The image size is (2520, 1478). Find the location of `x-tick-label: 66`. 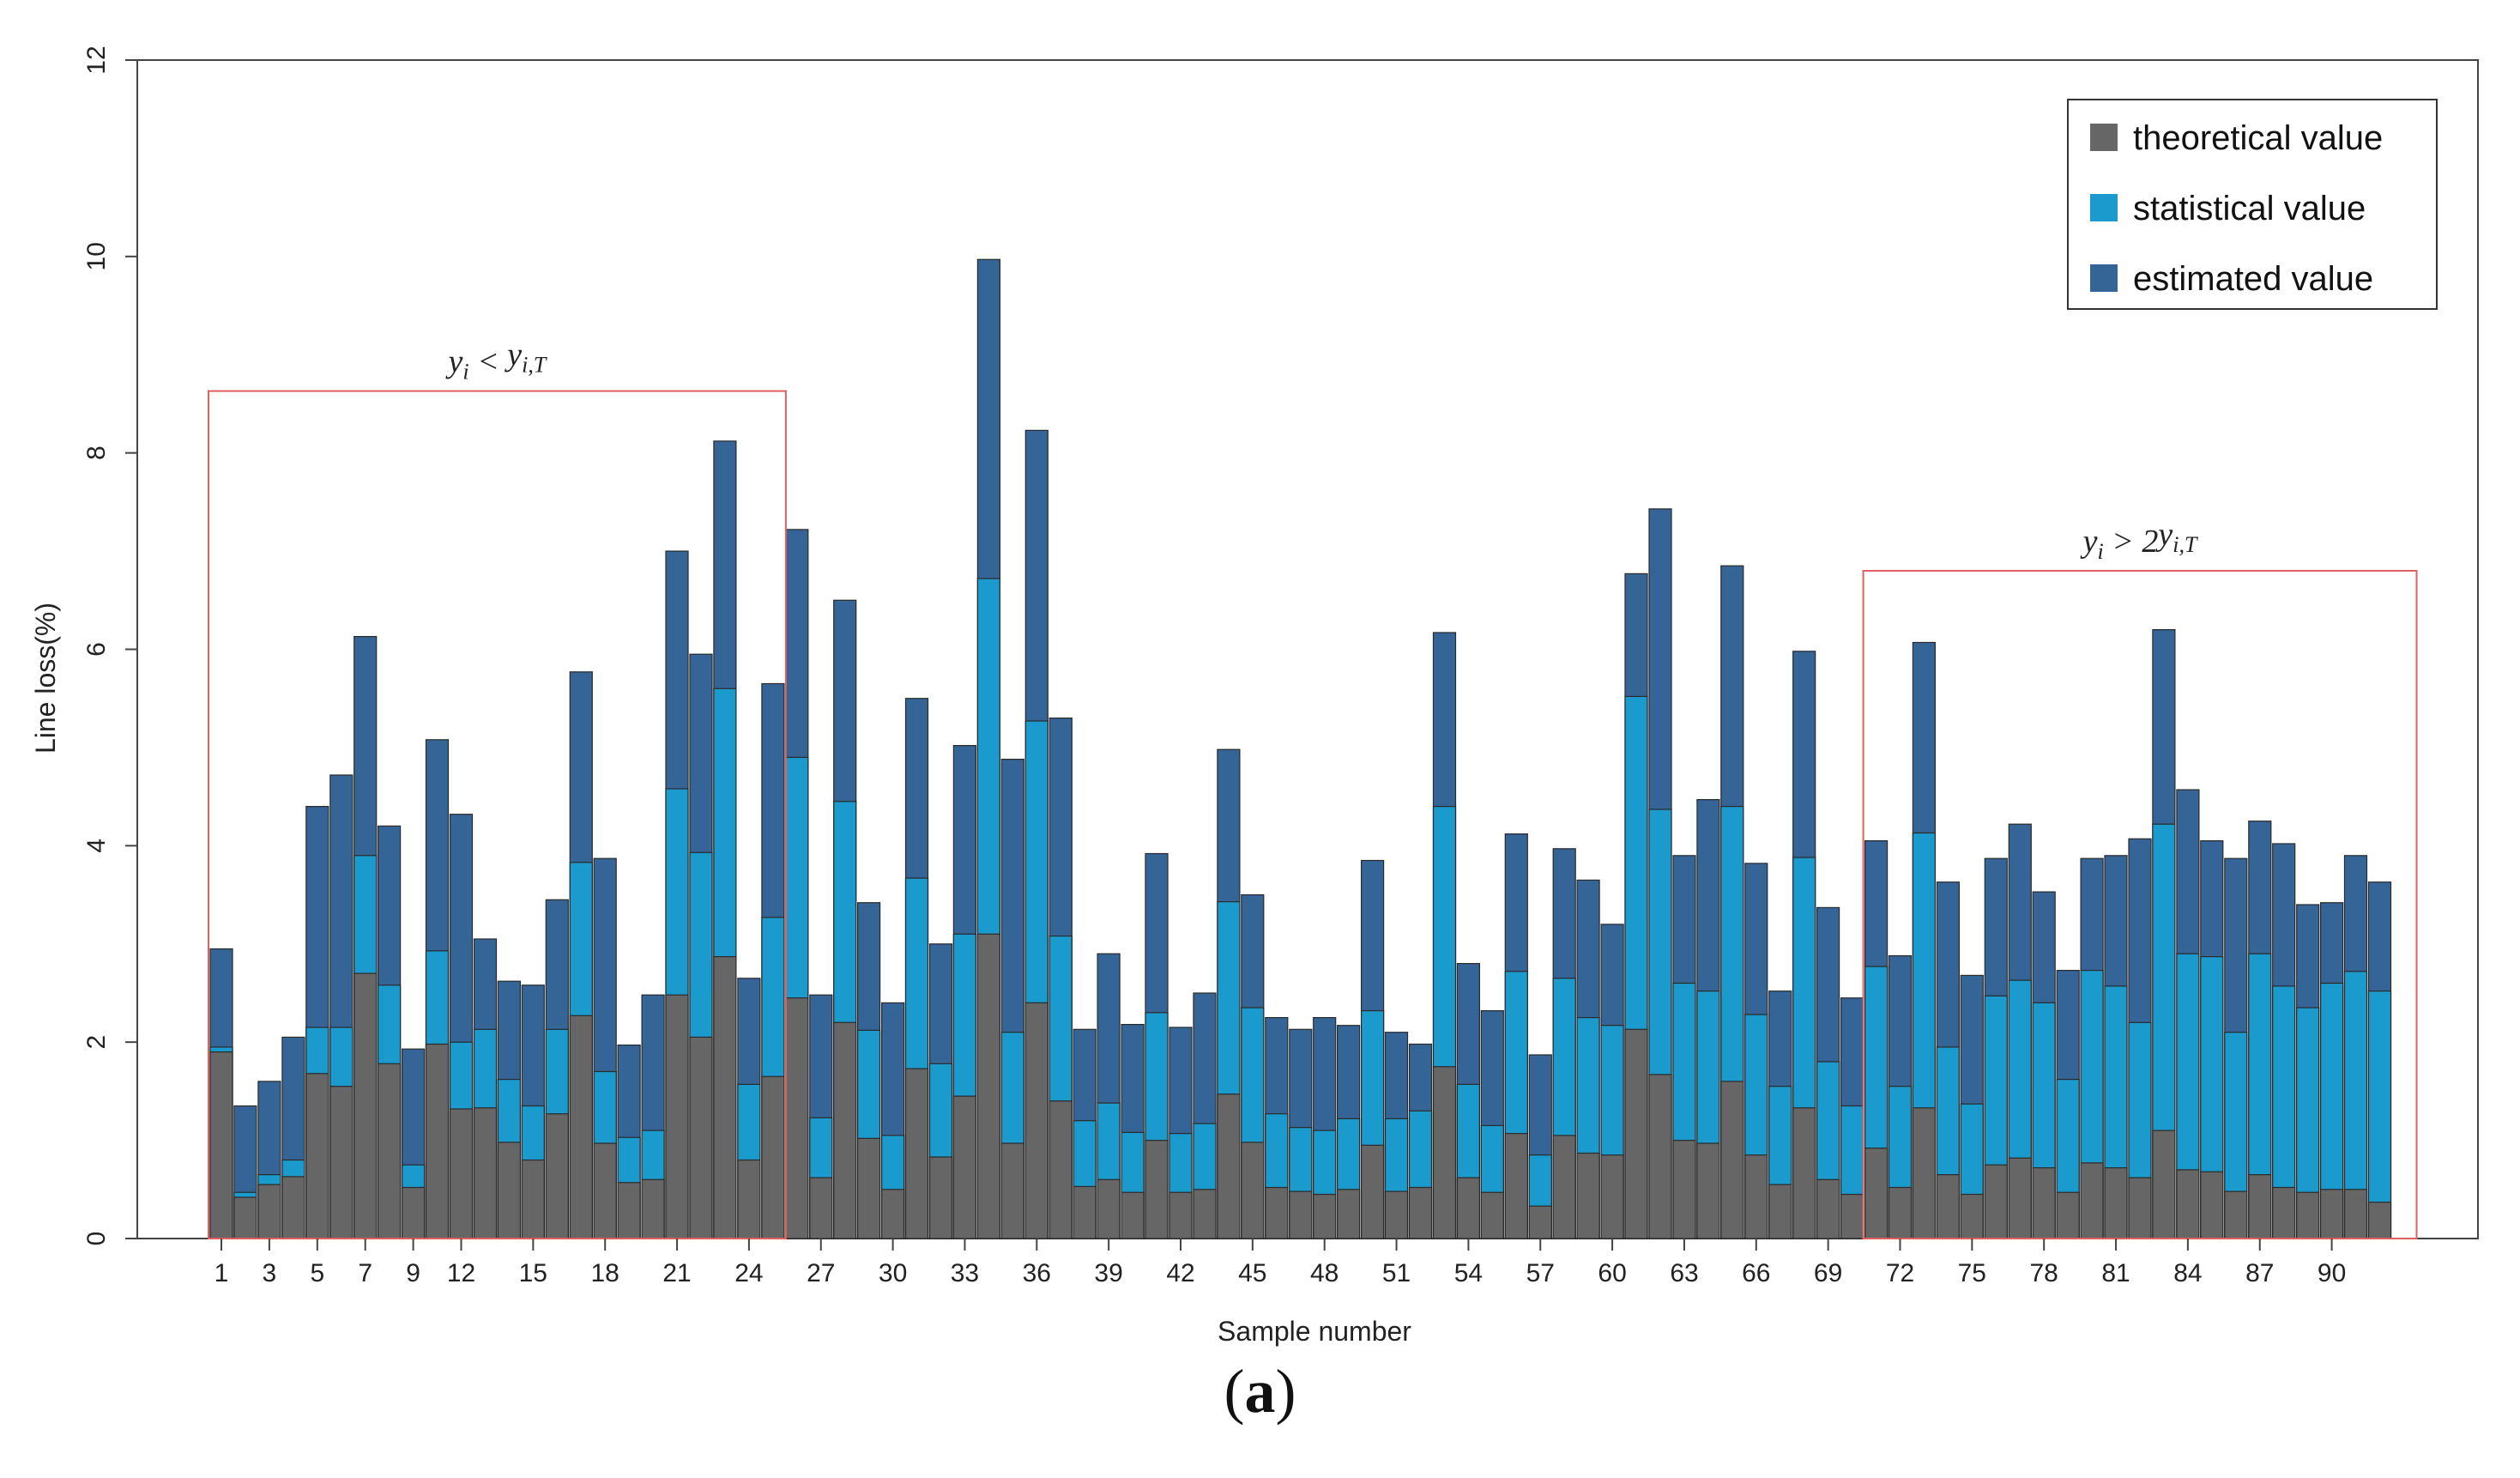

x-tick-label: 66 is located at coordinates (1756, 1273).